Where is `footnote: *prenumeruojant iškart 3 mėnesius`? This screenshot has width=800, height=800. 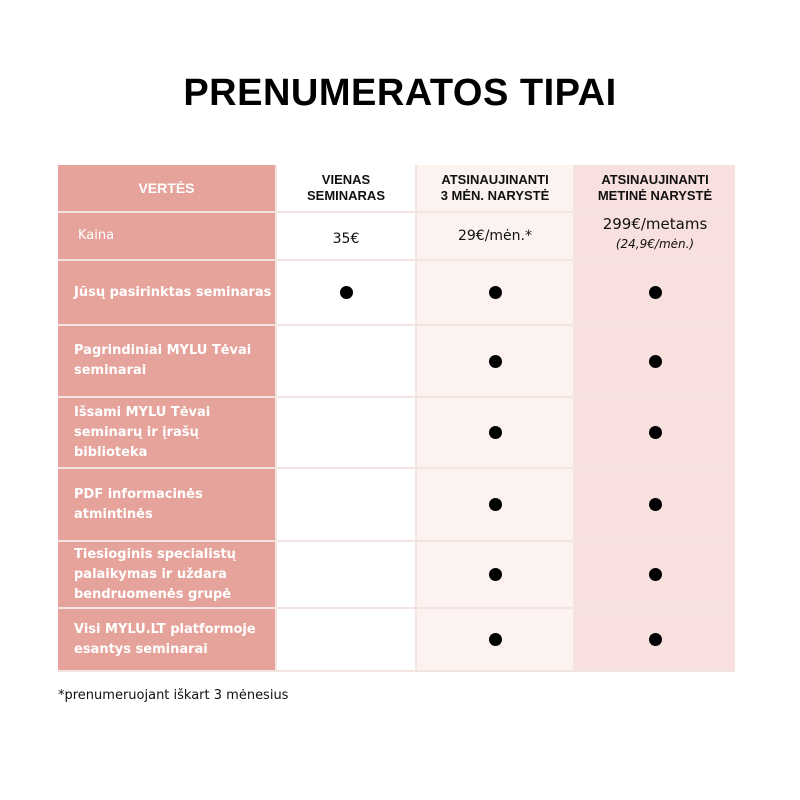
footnote: *prenumeruojant iškart 3 mėnesius is located at coordinates (173, 695).